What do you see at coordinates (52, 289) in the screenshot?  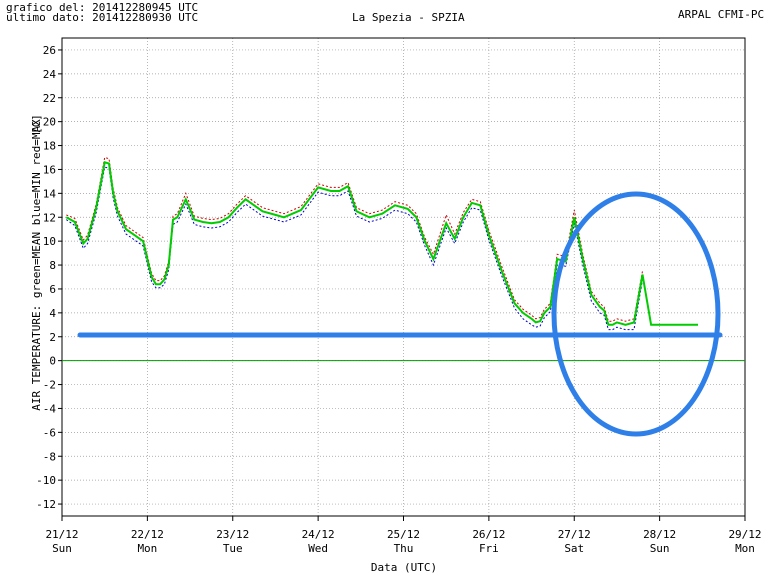 I see `y-tick-label: 6` at bounding box center [52, 289].